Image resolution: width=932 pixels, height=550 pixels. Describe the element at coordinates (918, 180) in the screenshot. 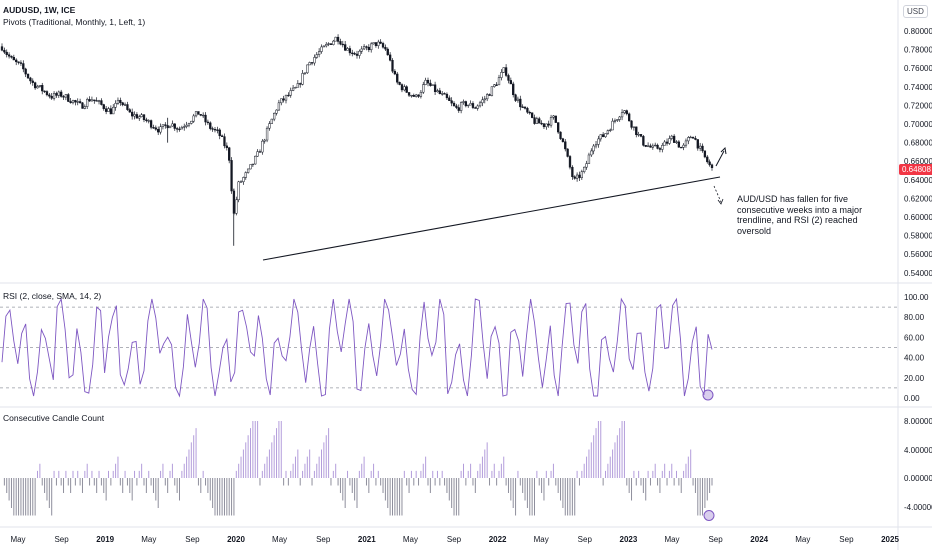

I see `price-tick-label: 0.64000` at that location.